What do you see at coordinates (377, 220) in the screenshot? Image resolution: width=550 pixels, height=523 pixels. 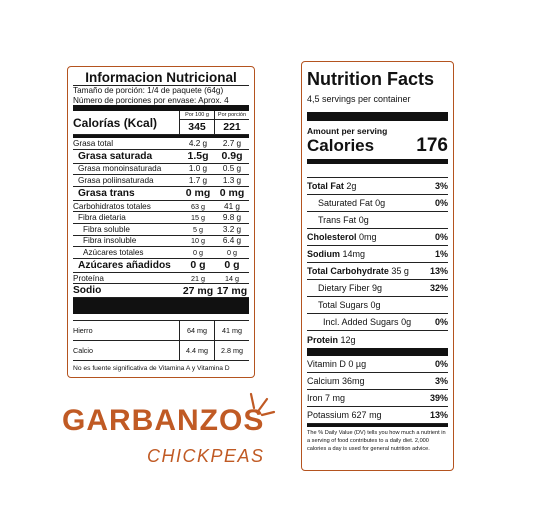 I see `nutrient-row: Trans Fat 0g` at bounding box center [377, 220].